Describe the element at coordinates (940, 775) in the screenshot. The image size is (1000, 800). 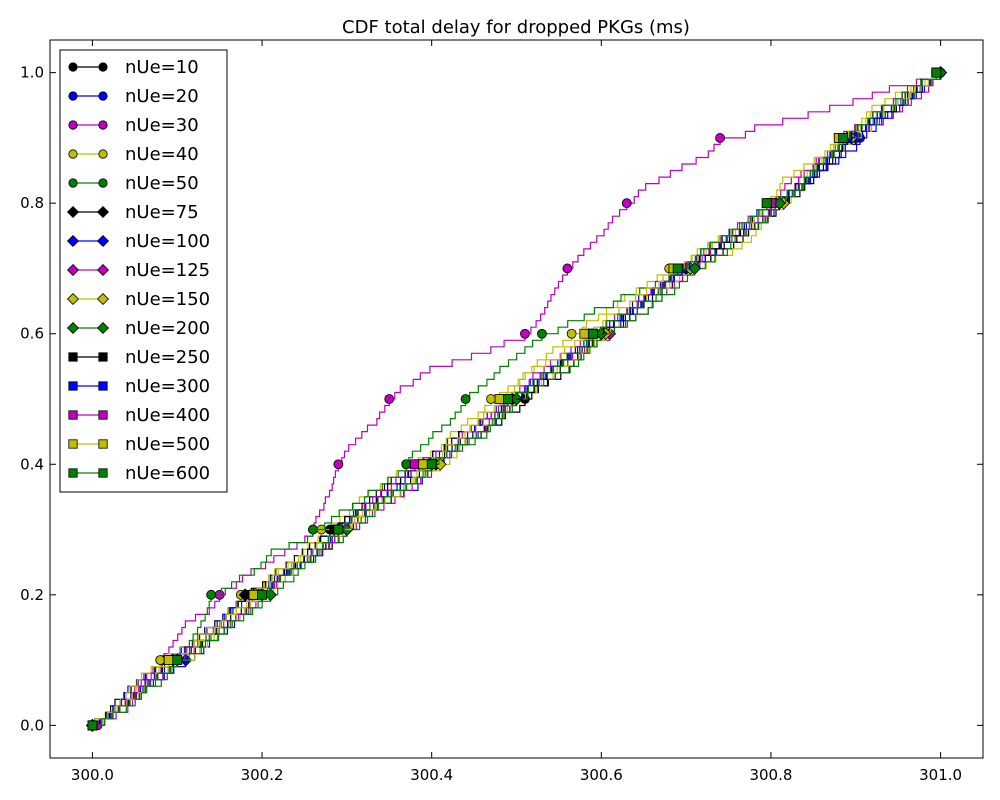
I see `x-tick-label: 301.0` at that location.